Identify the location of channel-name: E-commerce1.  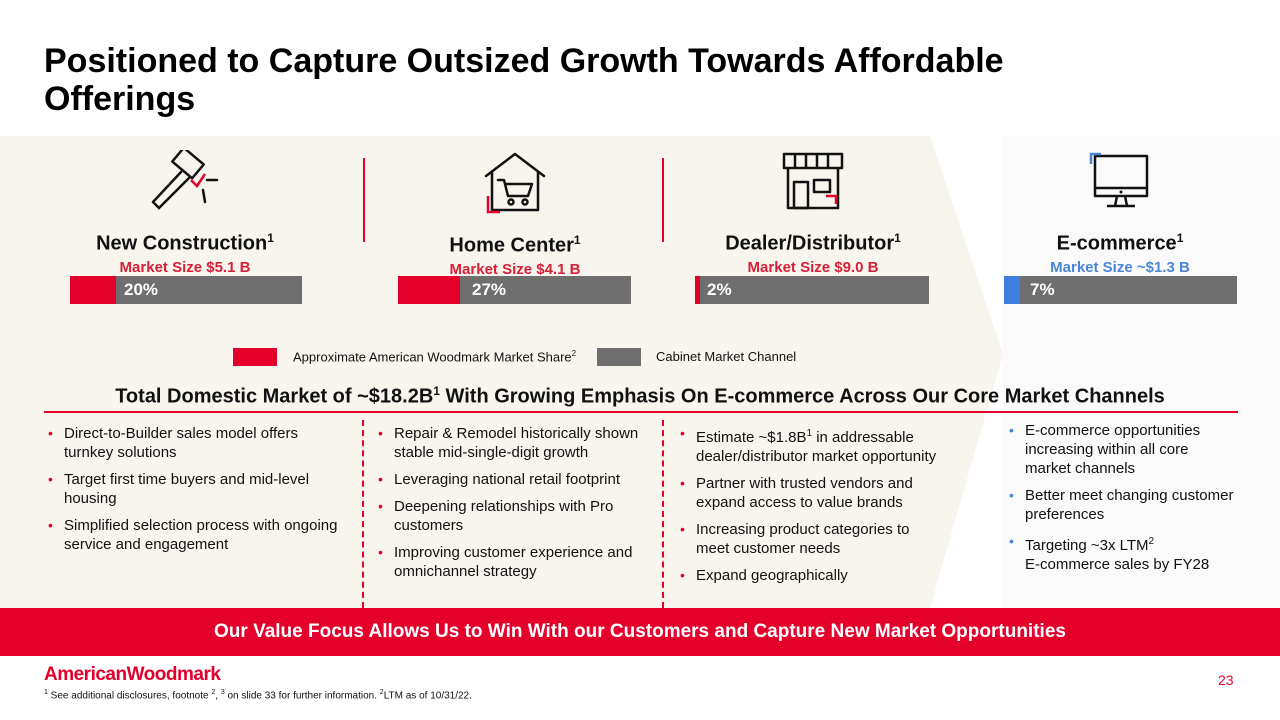
(1120, 243).